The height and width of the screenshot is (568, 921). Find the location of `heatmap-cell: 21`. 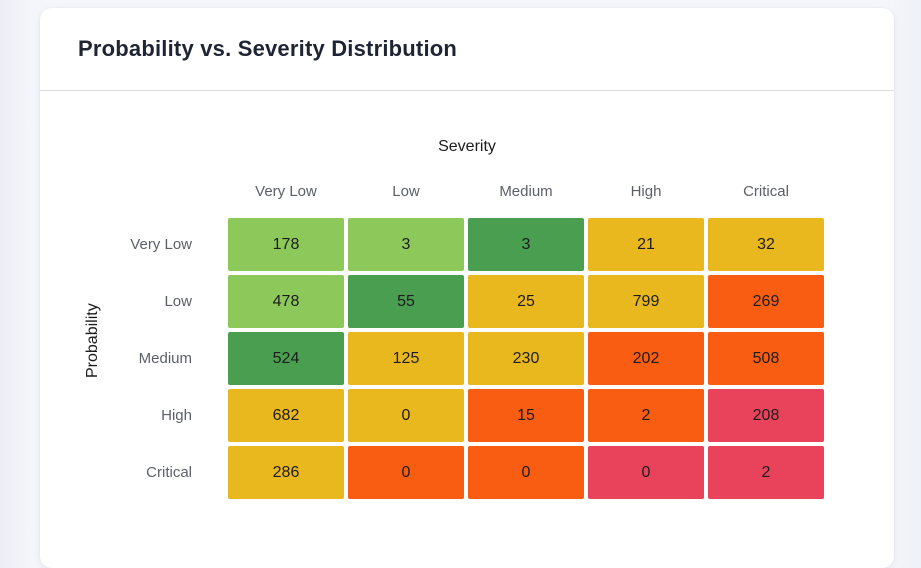

heatmap-cell: 21 is located at coordinates (646, 244).